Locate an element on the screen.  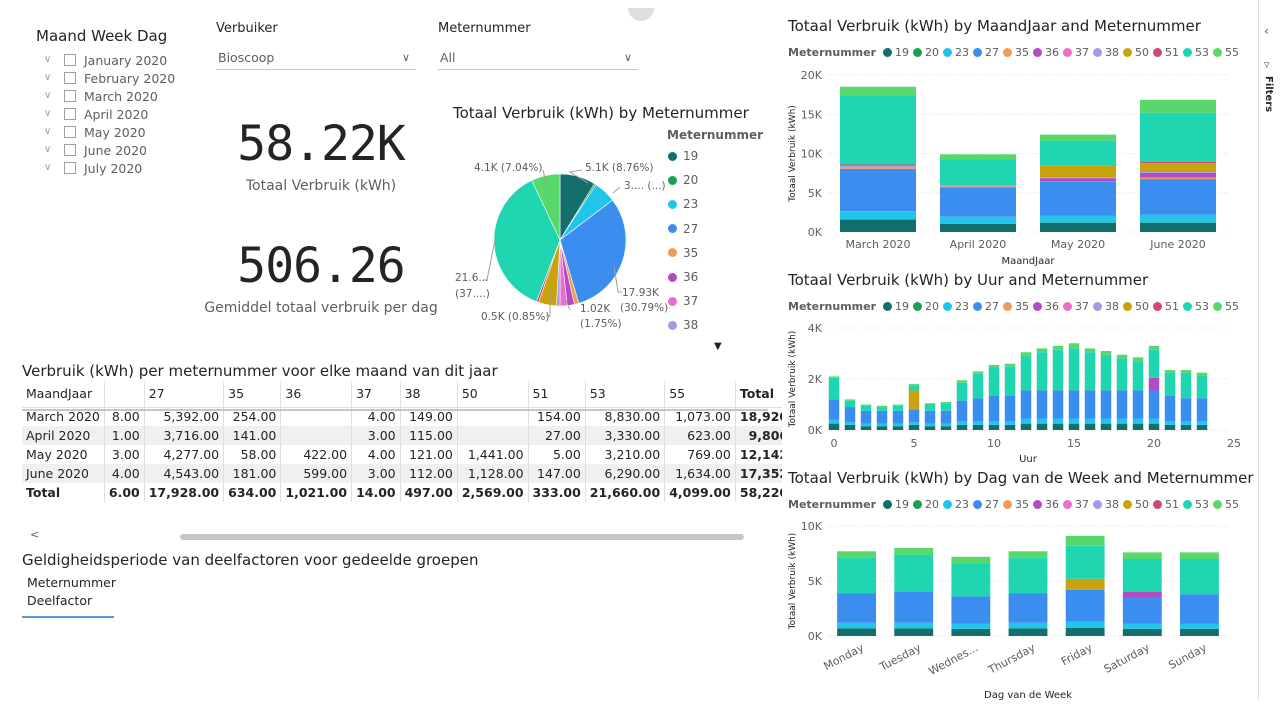
pie-legend-item: 20 is located at coordinates (683, 180).